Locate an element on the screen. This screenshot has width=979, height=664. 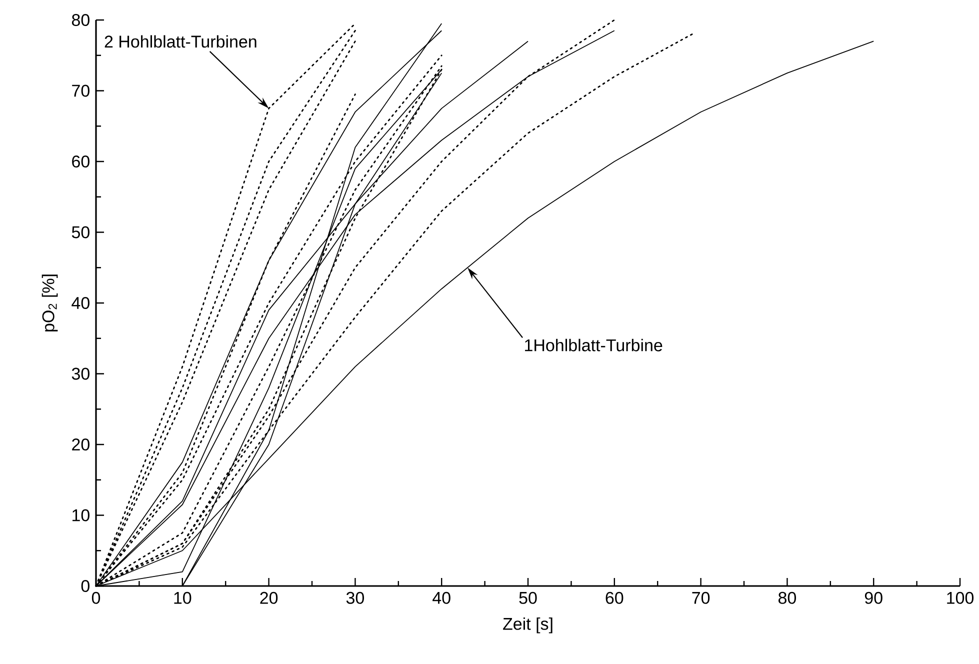
y-tick-label: 70 is located at coordinates (81, 90).